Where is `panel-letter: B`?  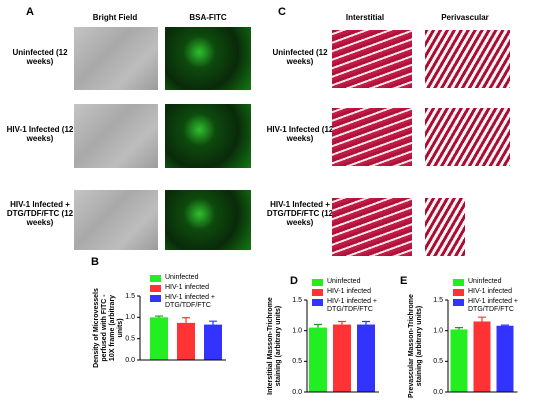 panel-letter: B is located at coordinates (95, 262).